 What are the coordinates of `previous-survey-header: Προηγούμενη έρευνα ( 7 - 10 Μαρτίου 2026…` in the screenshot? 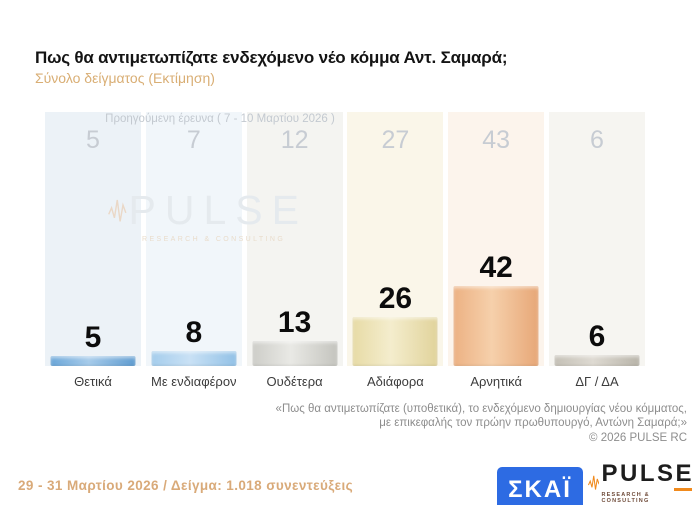 It's located at (220, 119).